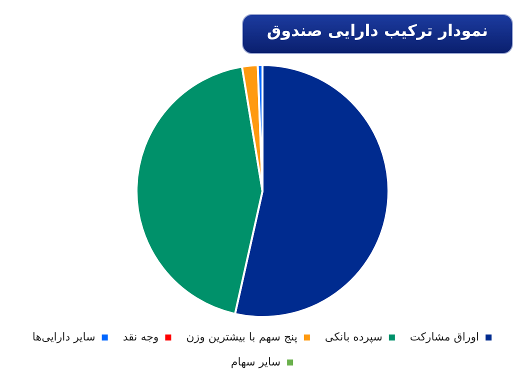 Image resolution: width=525 pixels, height=390 pixels. Describe the element at coordinates (255, 361) in the screenshot. I see `legend-label: سایر سهام` at that location.